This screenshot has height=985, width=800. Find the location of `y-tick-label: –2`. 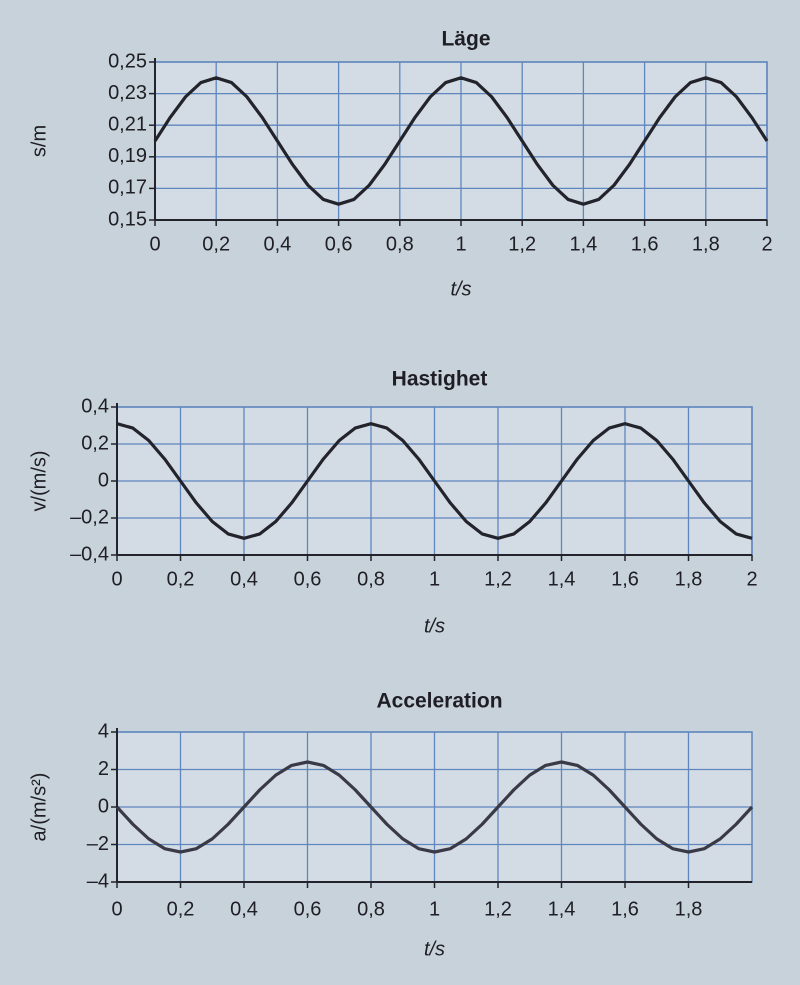

y-tick-label: –2 is located at coordinates (98, 844).